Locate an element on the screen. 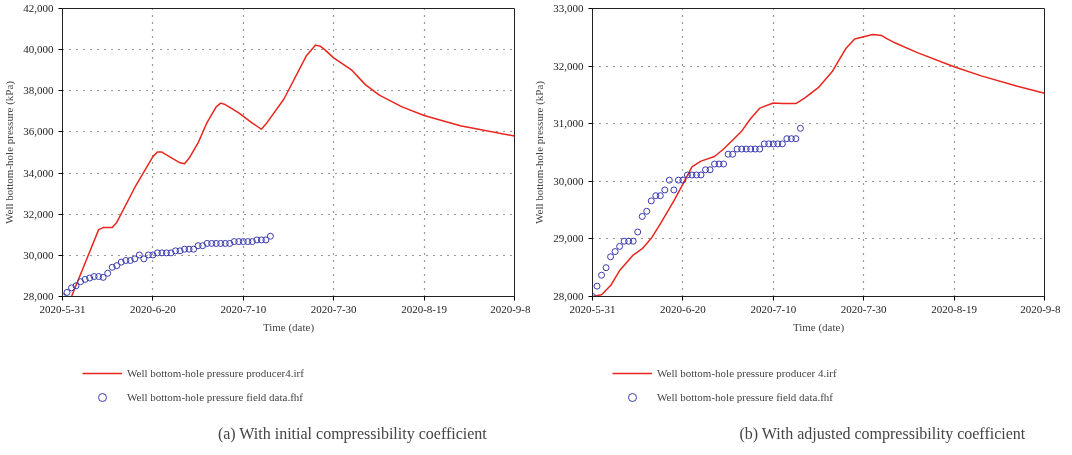 The height and width of the screenshot is (455, 1072). y-tick-label: 33,000 is located at coordinates (568, 8).